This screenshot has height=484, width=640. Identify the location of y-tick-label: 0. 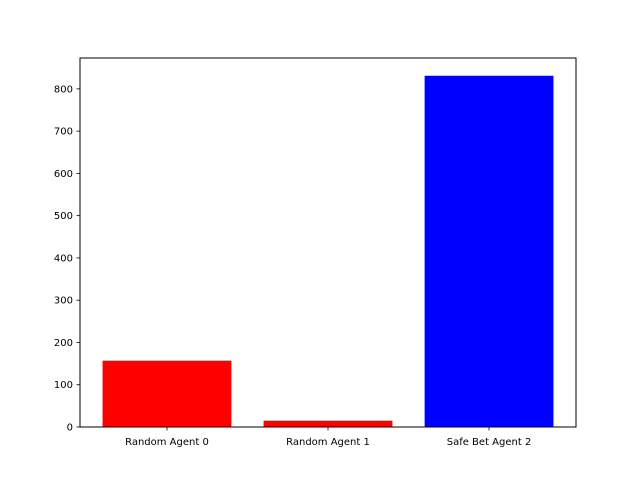
(70, 428).